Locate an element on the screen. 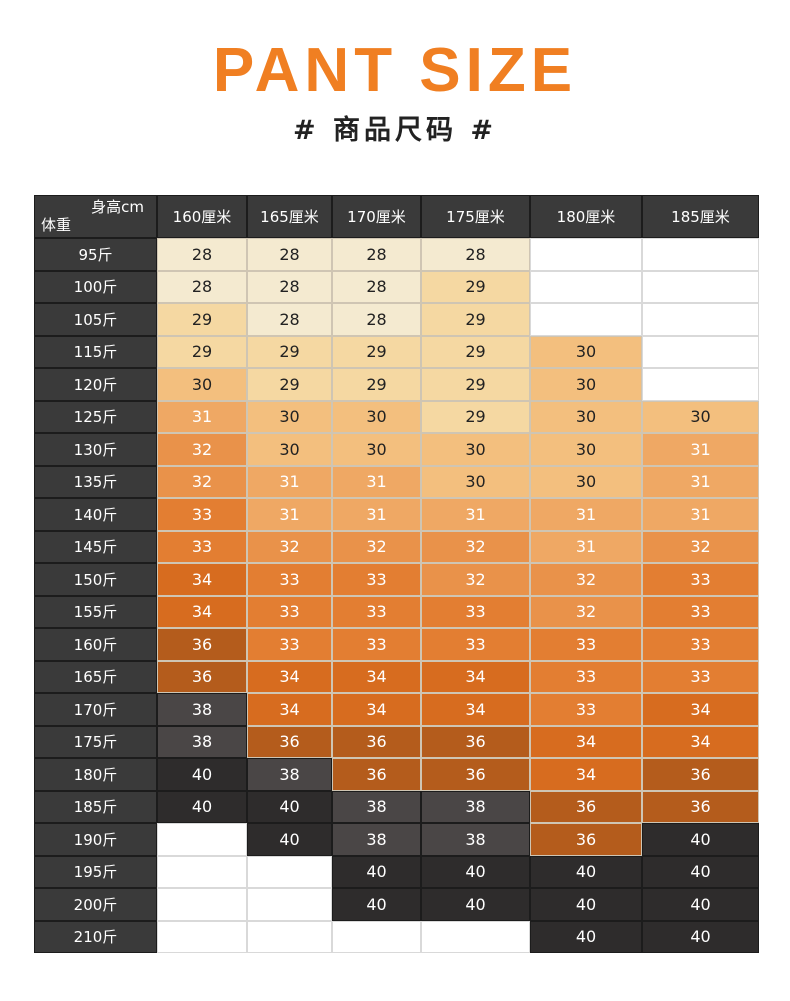 The height and width of the screenshot is (1001, 790). corner-header: 身高cm 体重 is located at coordinates (95, 216).